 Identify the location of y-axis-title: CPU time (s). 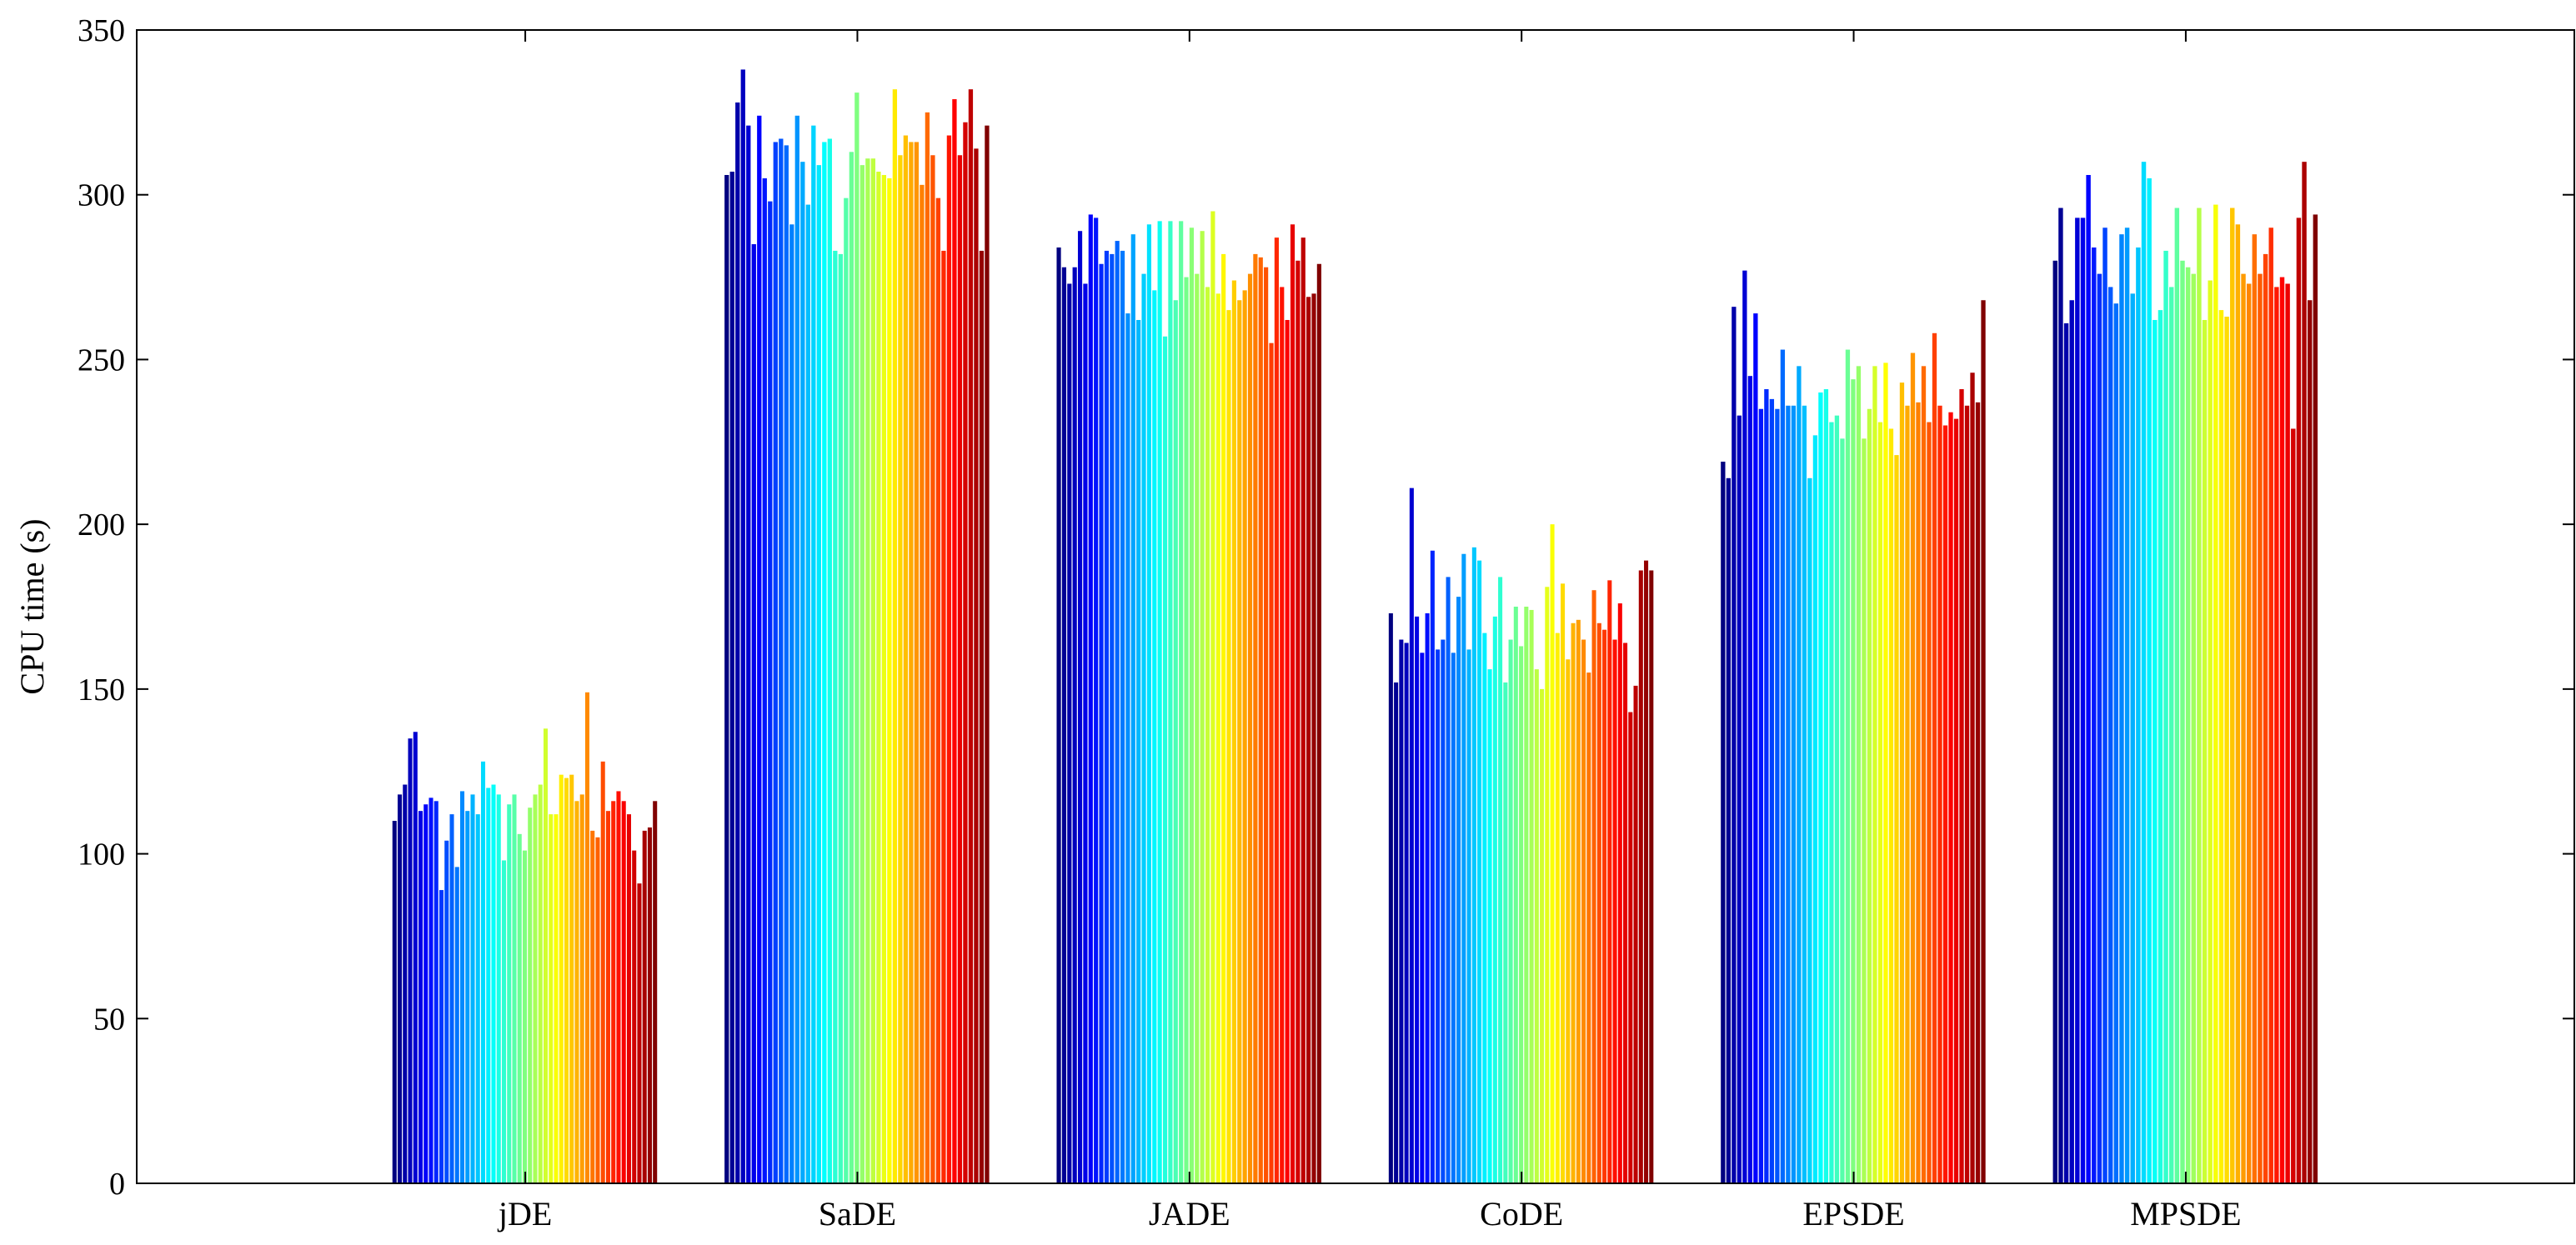
(32, 606).